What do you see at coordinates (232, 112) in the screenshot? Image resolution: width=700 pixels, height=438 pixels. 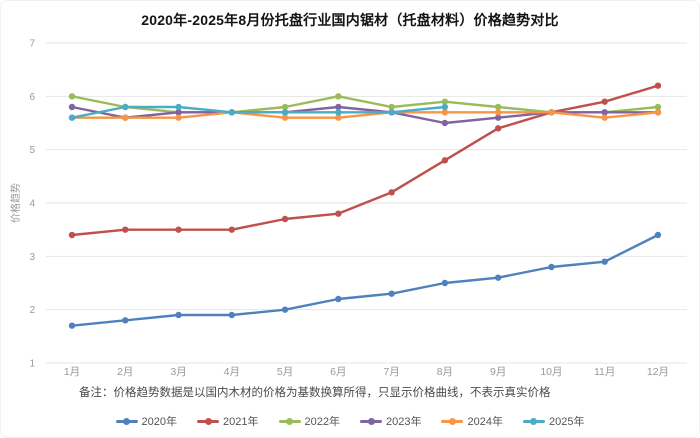 I see `series-point-2025年-4` at bounding box center [232, 112].